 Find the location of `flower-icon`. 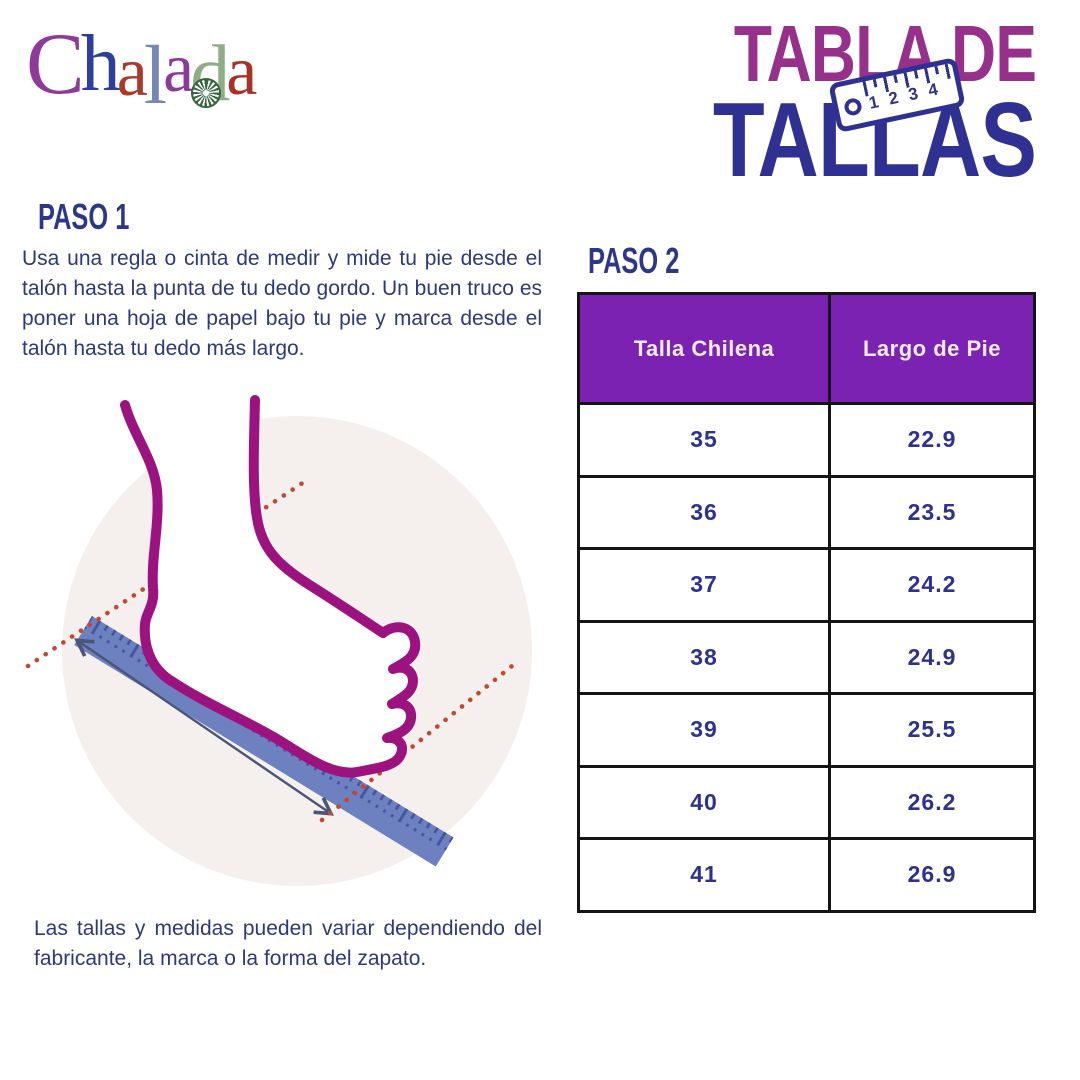

flower-icon is located at coordinates (206, 93).